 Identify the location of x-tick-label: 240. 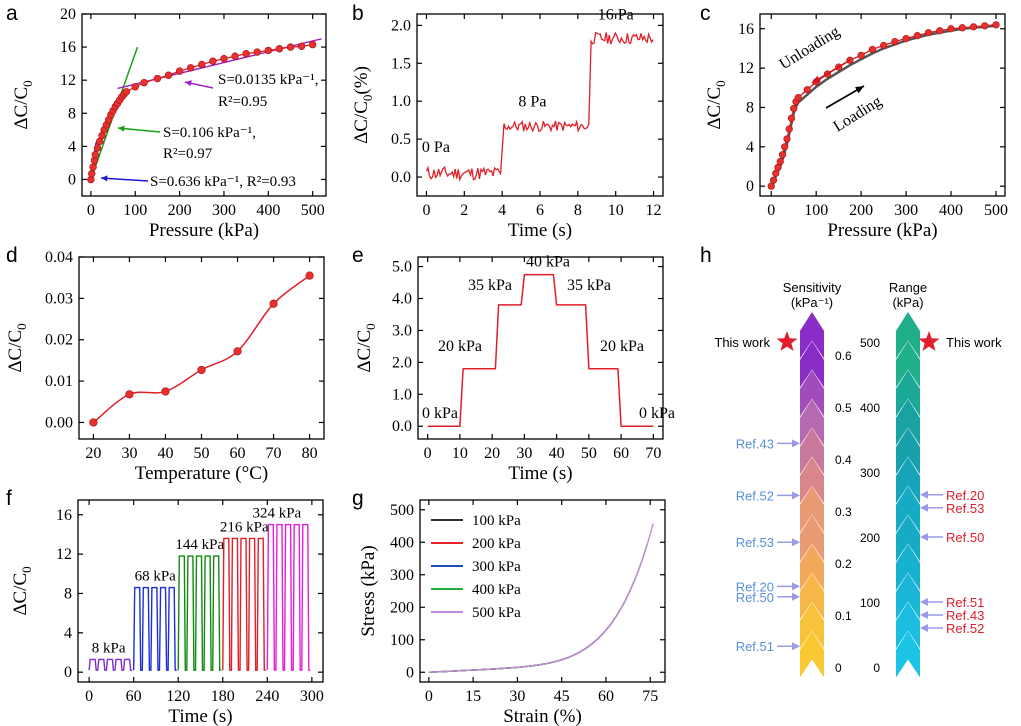
(267, 696).